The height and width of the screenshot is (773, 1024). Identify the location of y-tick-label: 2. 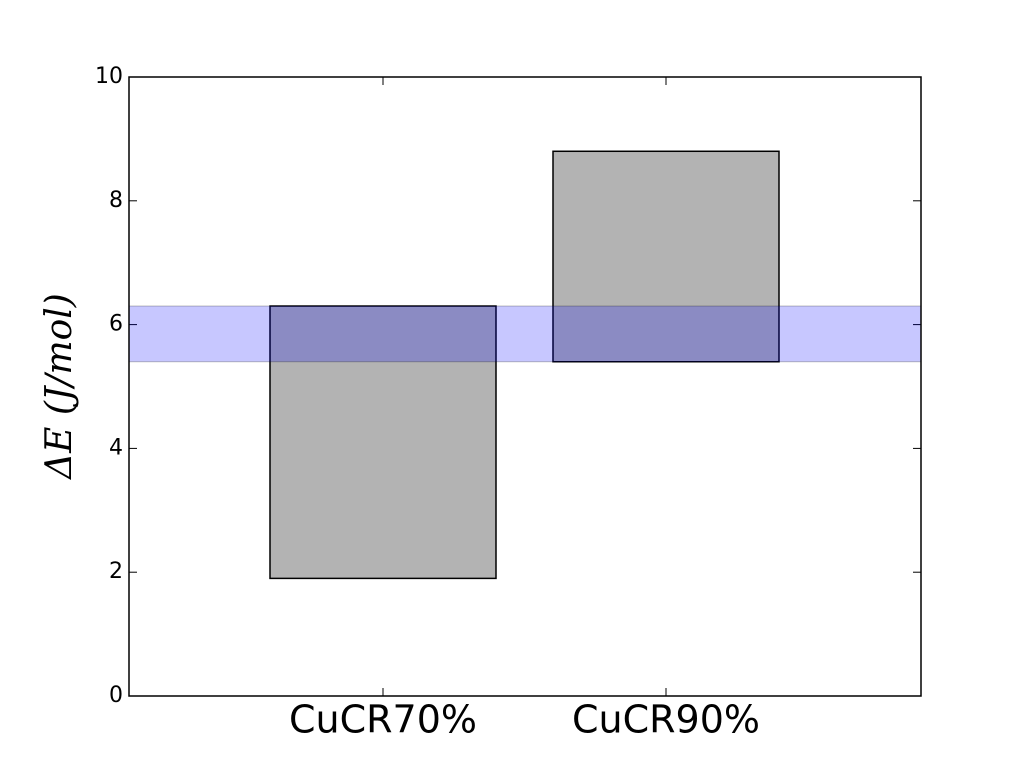
(116, 571).